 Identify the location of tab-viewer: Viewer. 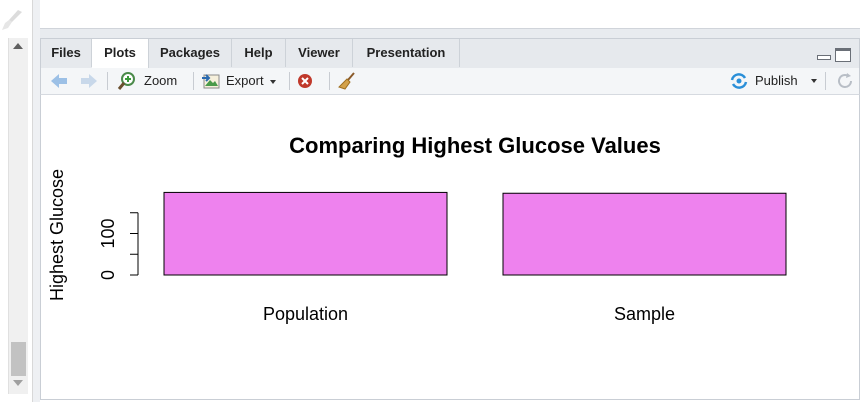
(319, 53).